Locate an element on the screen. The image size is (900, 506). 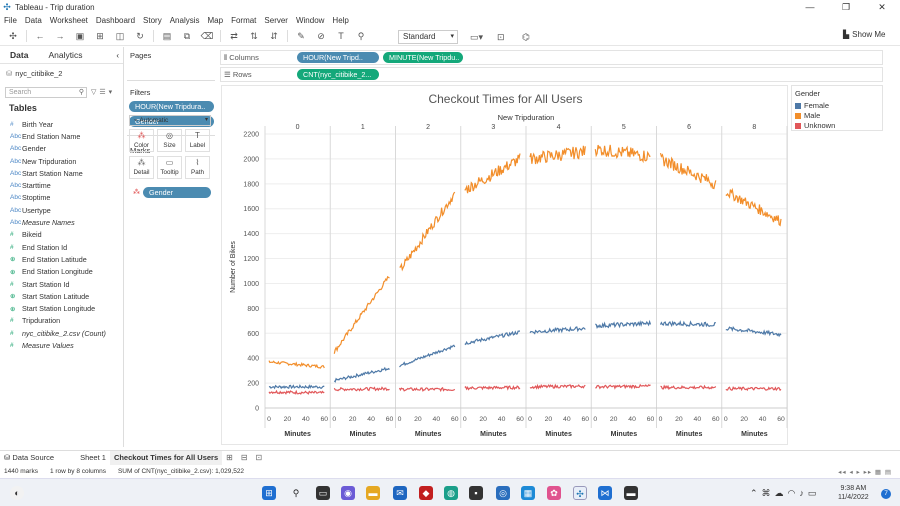
sort-ascending-icon: ⇅ is located at coordinates (254, 36).